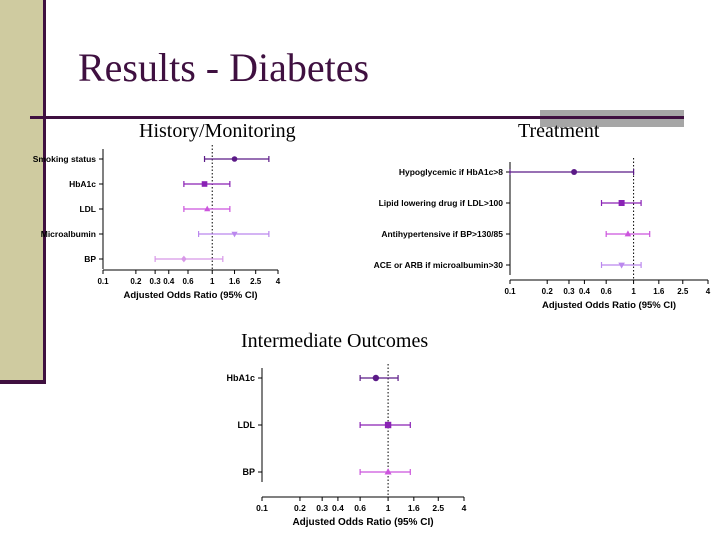 This screenshot has height=540, width=720. Describe the element at coordinates (516, 234) in the screenshot. I see `treatment-row-antihypertensive-if-bp-130-85: Antihypertensive if BP>130/85` at that location.